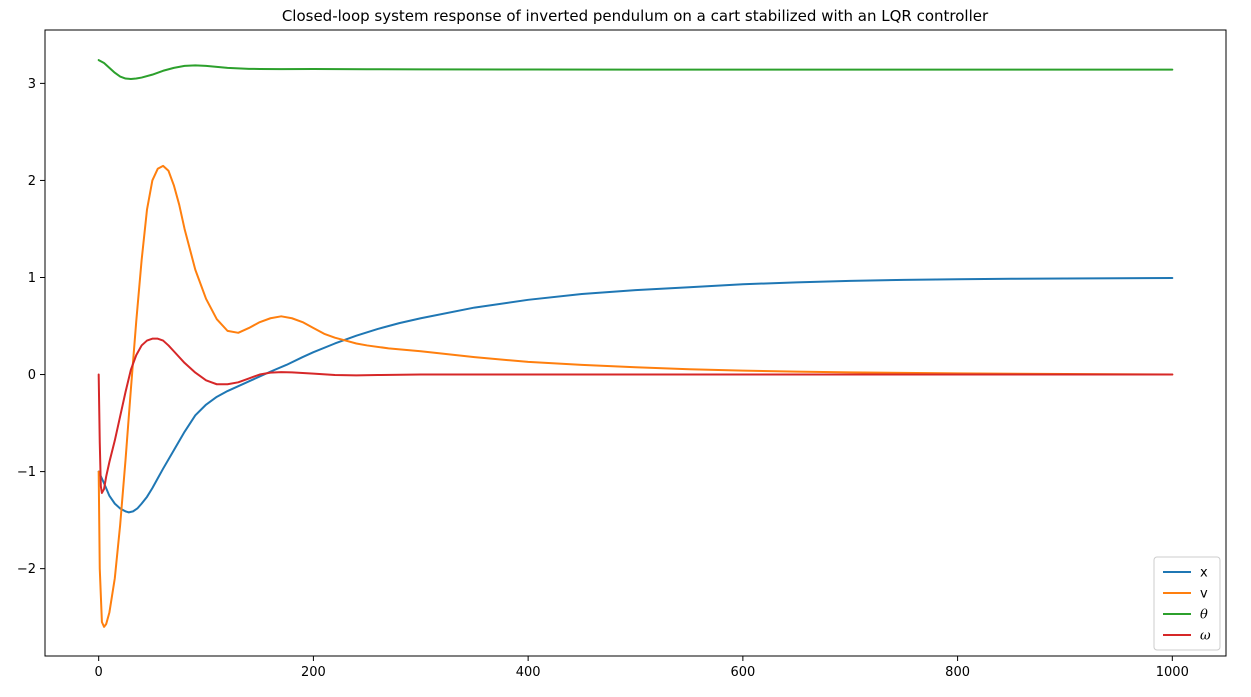 The width and height of the screenshot is (1251, 697). Describe the element at coordinates (99, 672) in the screenshot. I see `x-tick-label: 0` at that location.